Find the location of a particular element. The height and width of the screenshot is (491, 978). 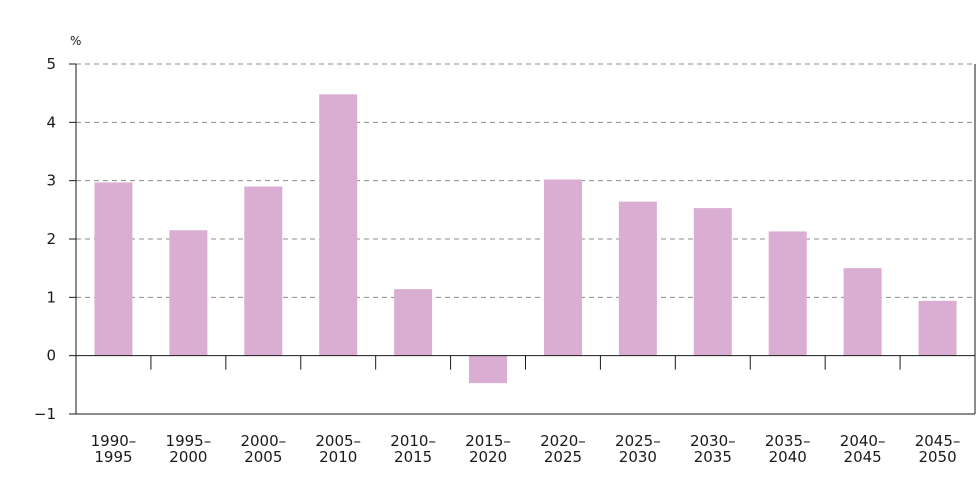

y-tick-label: −1 is located at coordinates (45, 414).